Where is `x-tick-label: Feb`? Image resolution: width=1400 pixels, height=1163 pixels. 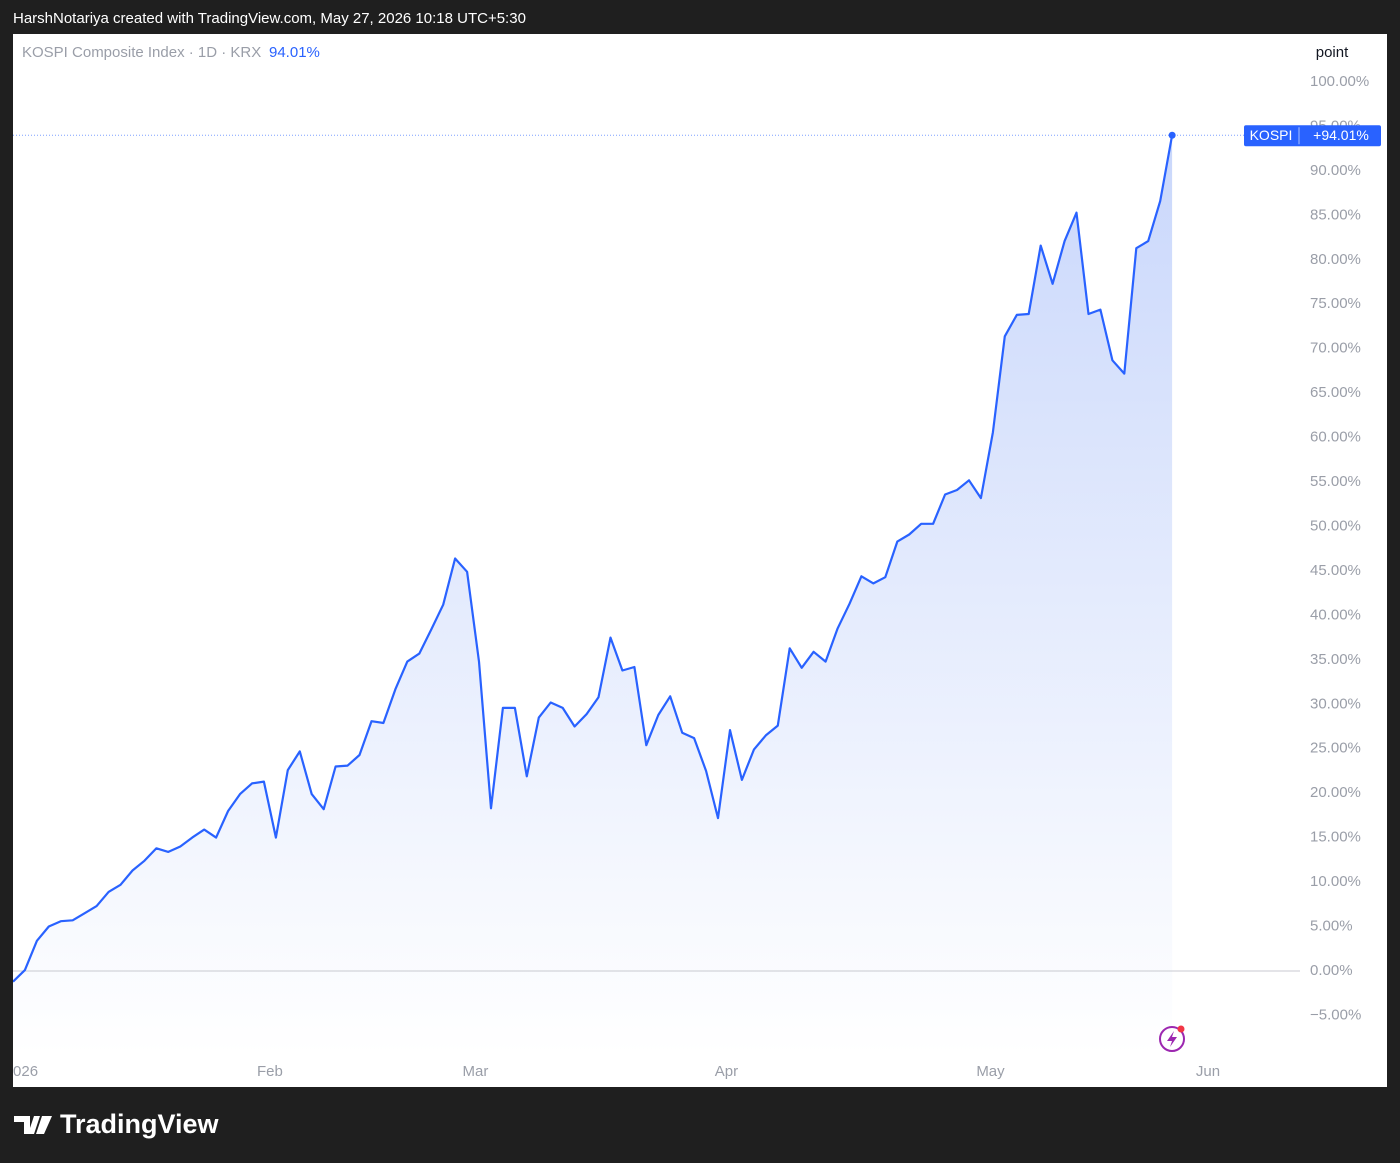
x-tick-label: Feb is located at coordinates (270, 1071).